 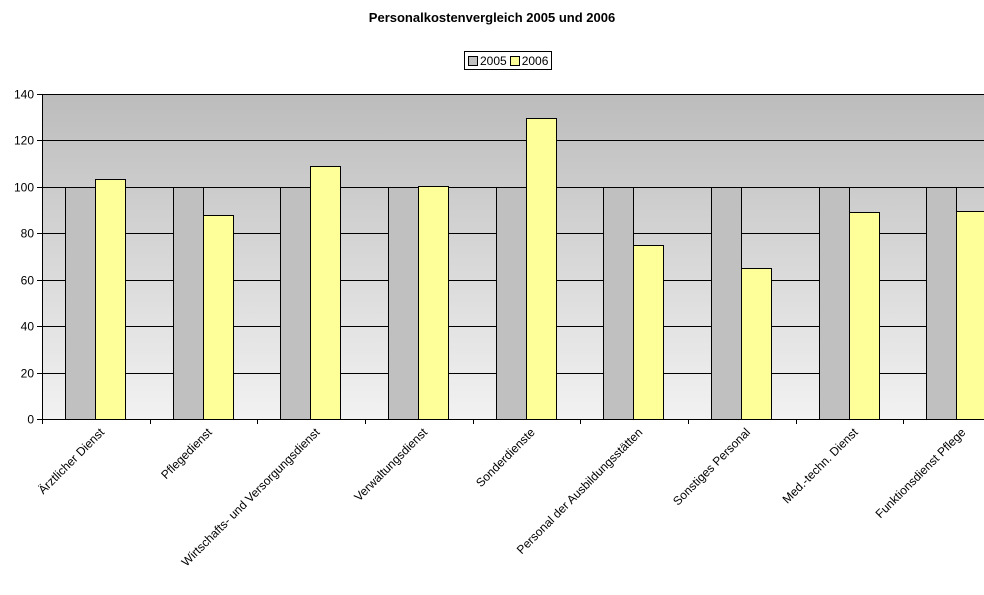 I want to click on x-tick-label: Pflegedienst, so click(x=186, y=453).